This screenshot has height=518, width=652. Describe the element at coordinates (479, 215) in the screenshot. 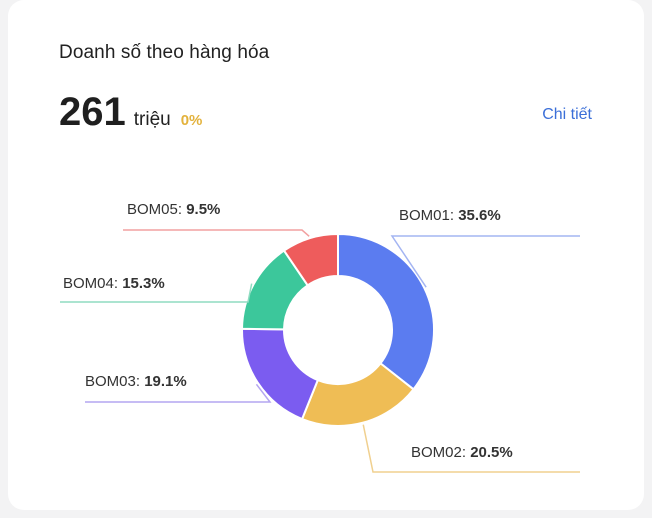

I see `slice-label-value: 35.6%` at that location.